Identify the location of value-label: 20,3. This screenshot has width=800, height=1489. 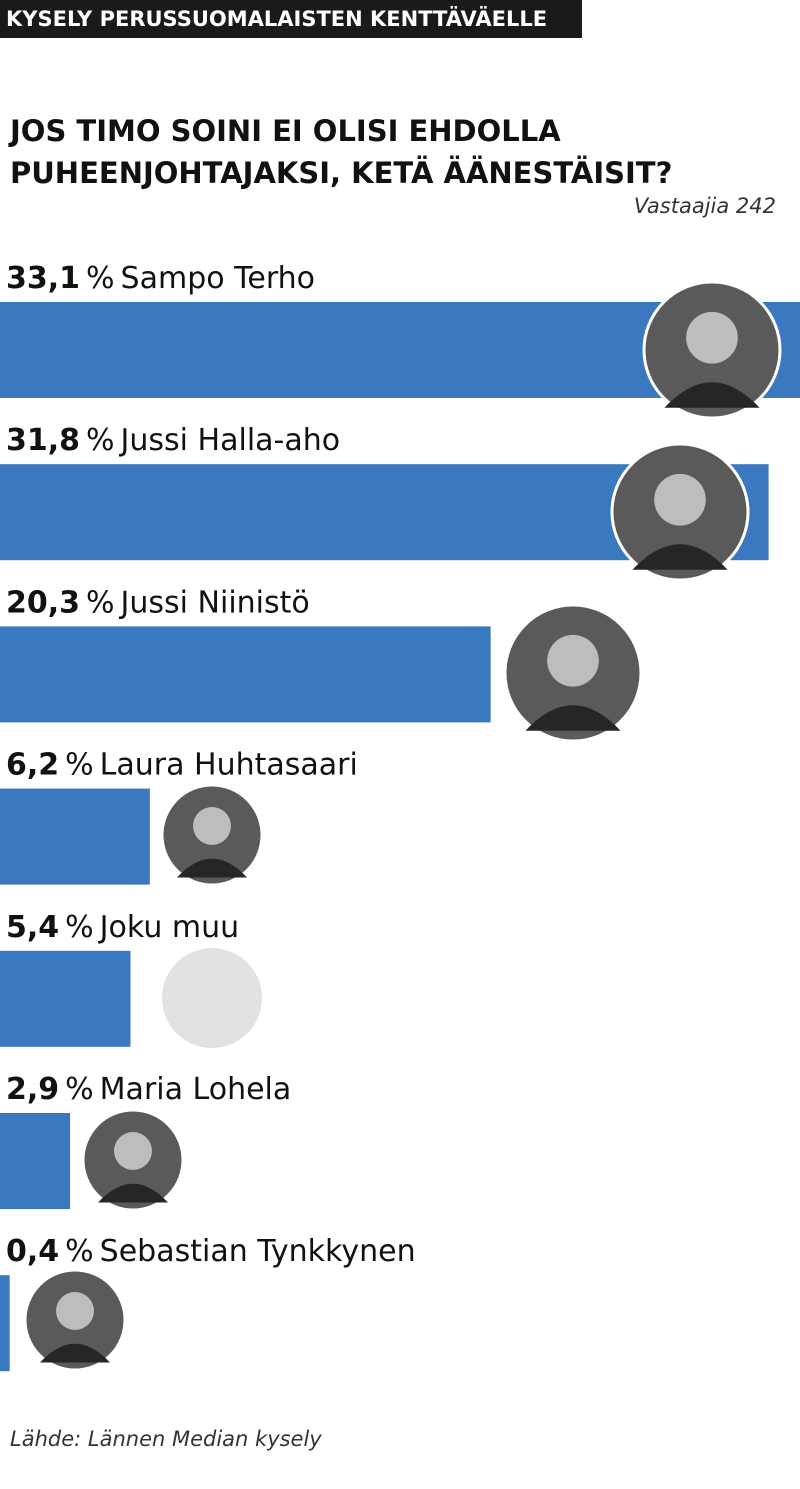
(43, 602).